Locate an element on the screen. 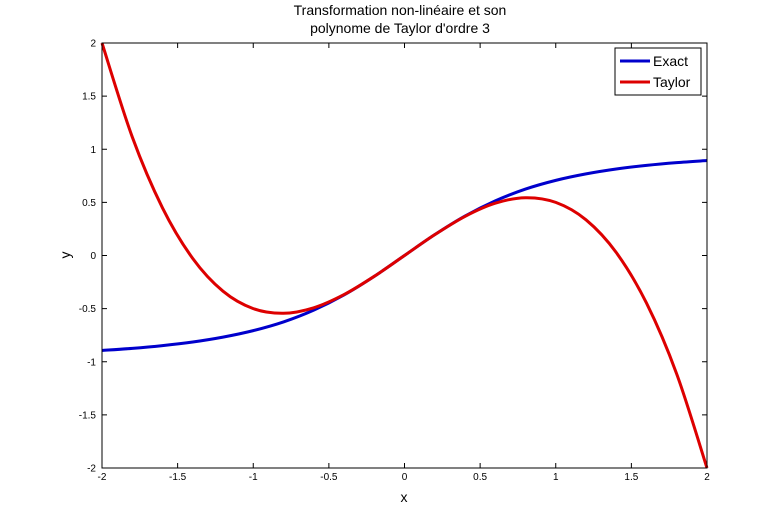 This screenshot has height=527, width=781. x-tick-label: 1.5 is located at coordinates (631, 477).